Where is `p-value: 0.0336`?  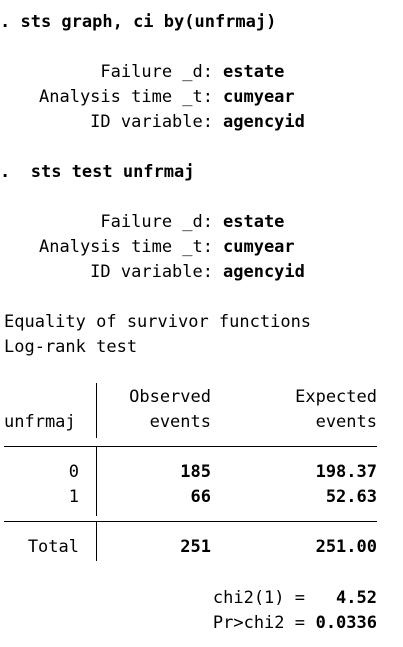
p-value: 0.0336 is located at coordinates (346, 623).